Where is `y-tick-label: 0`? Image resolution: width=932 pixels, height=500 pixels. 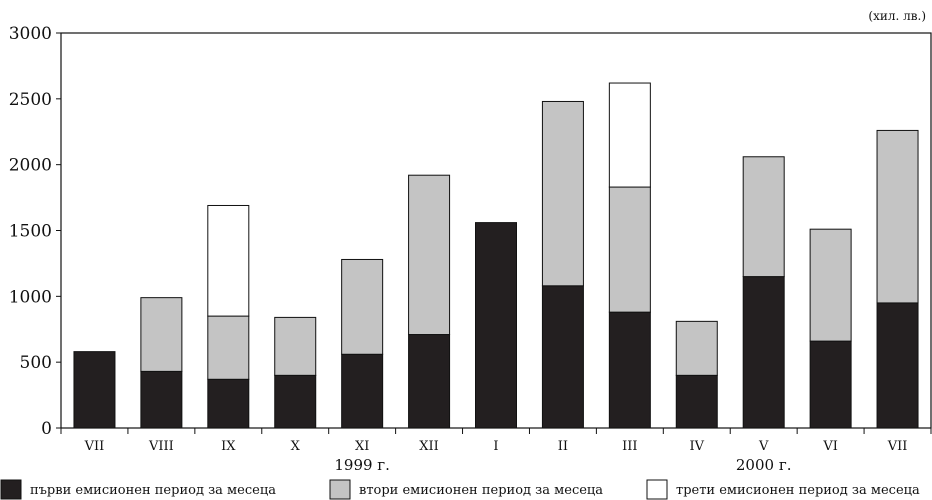 y-tick-label: 0 is located at coordinates (46, 429).